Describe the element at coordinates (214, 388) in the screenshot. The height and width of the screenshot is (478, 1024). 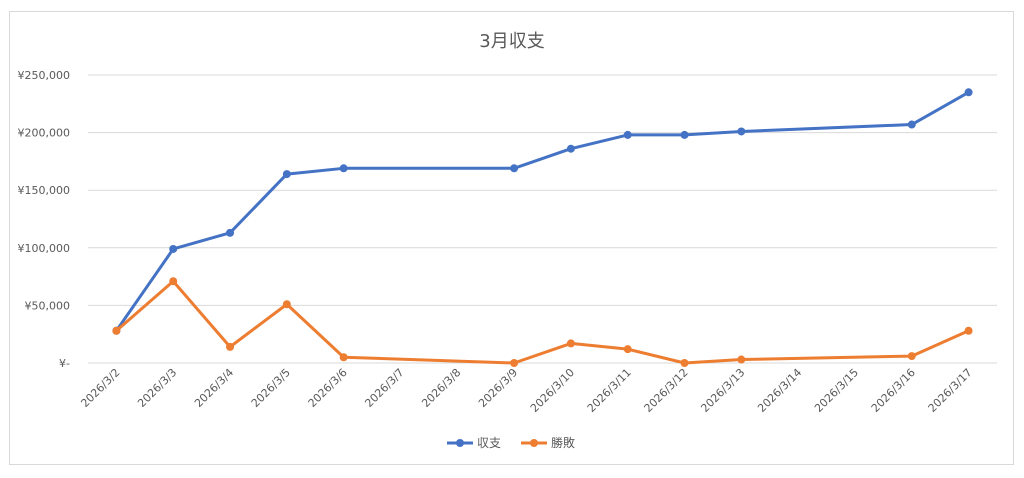
I see `x-tick-label: 2026/3/4` at that location.